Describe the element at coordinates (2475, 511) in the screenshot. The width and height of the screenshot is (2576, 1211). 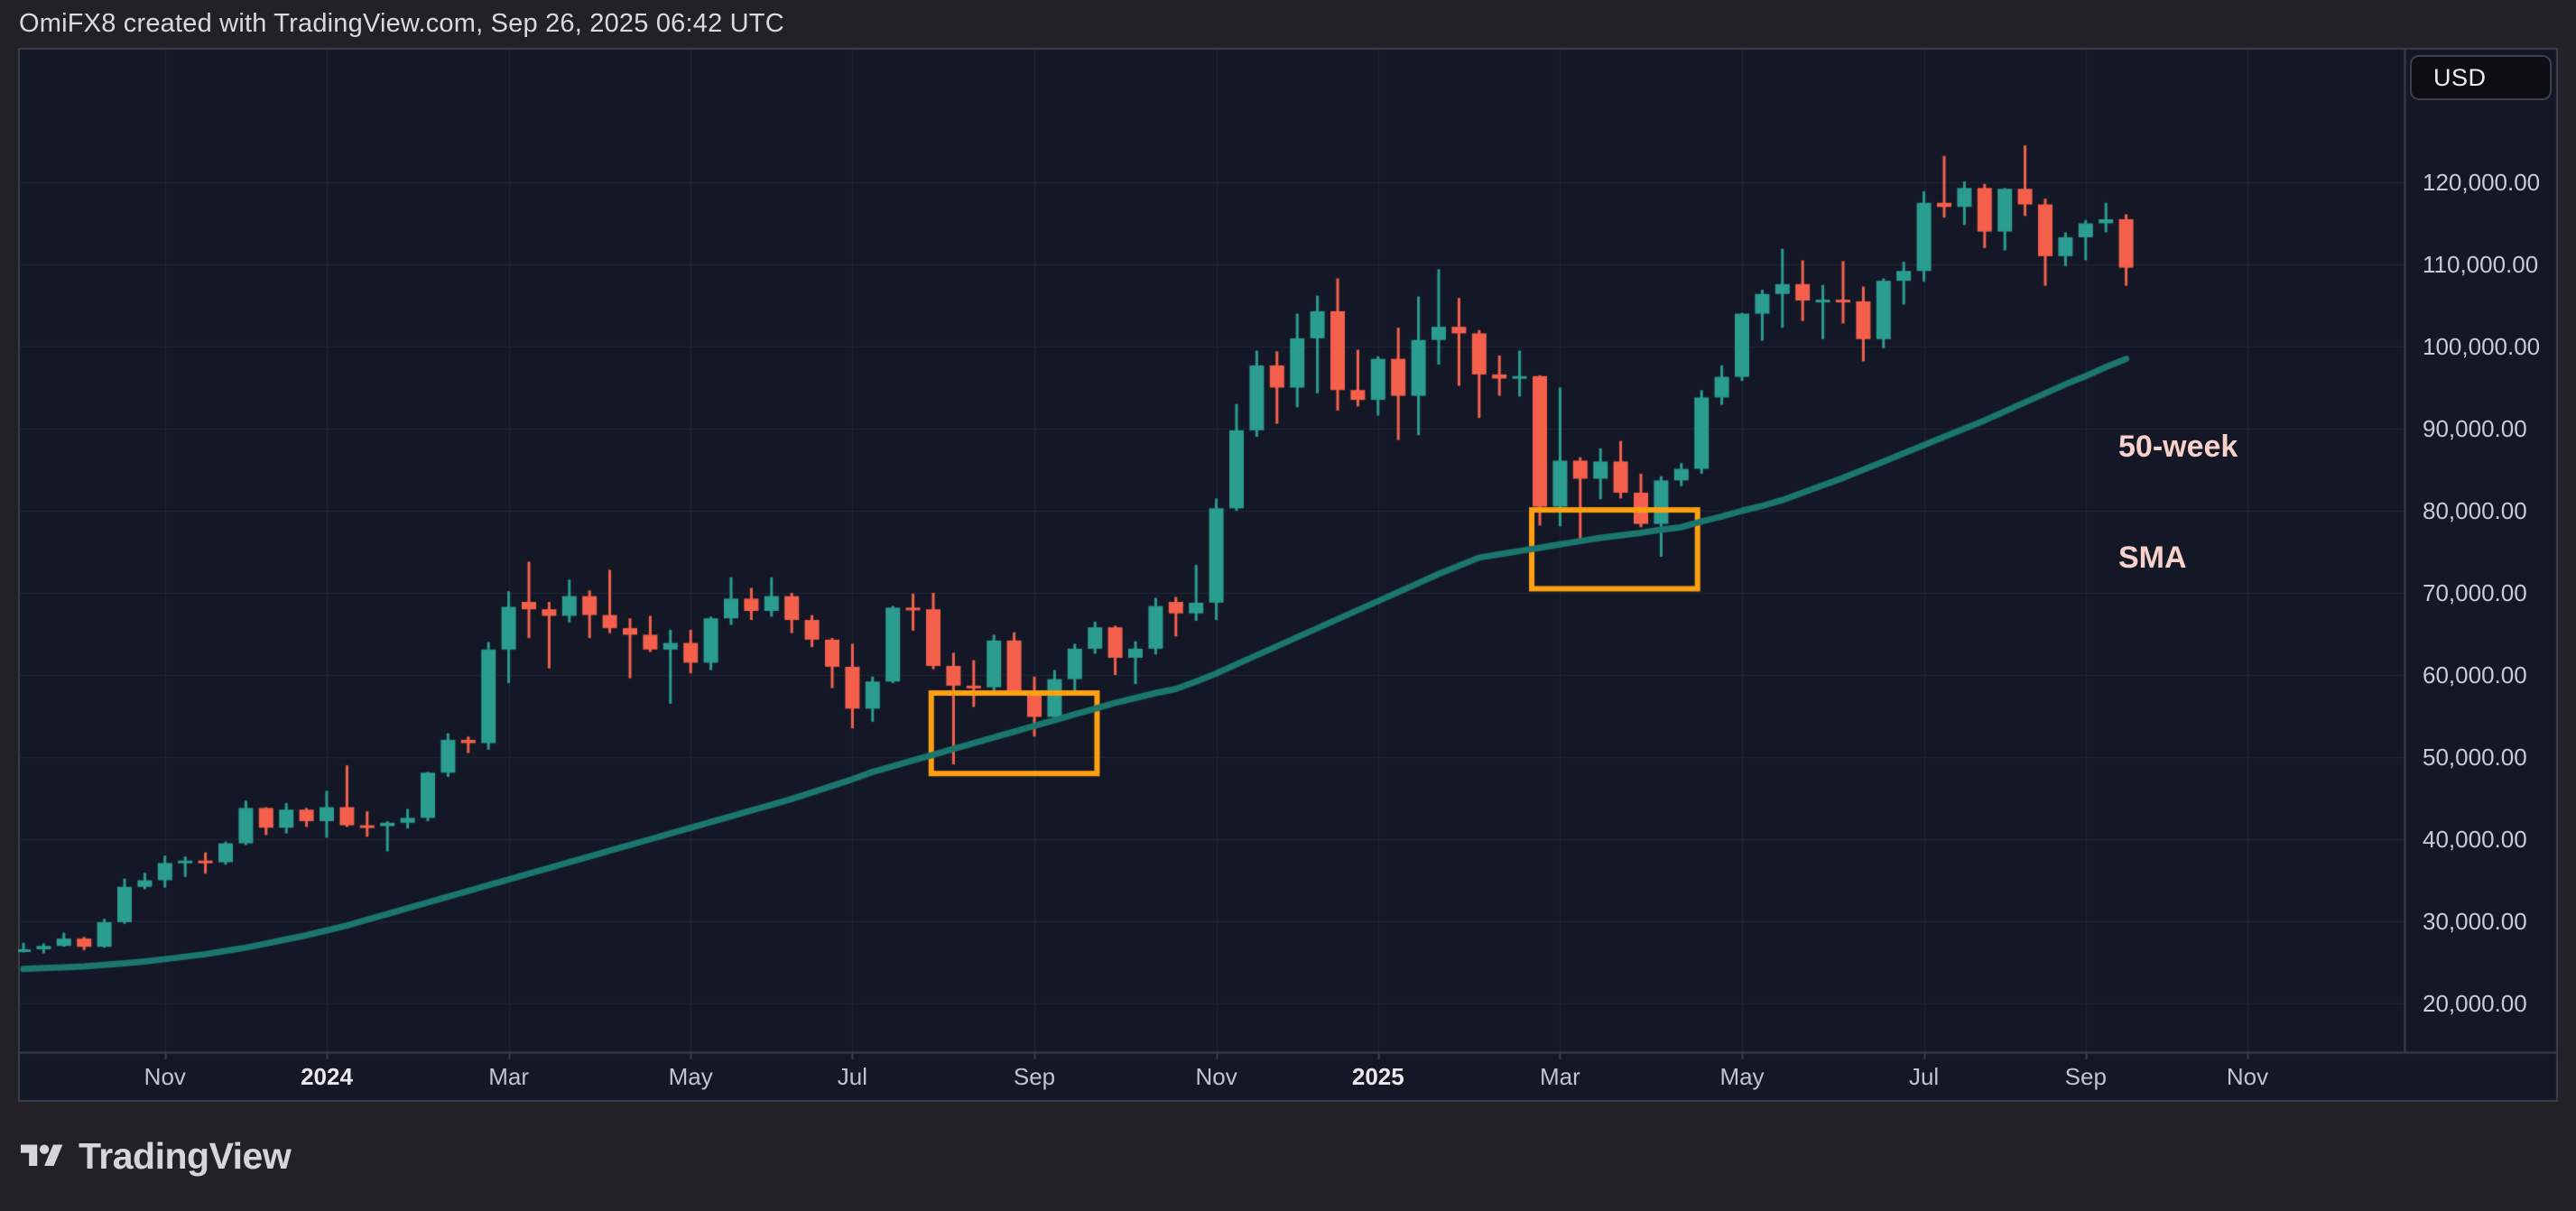
I see `price-axis-label: 80,000.00` at that location.